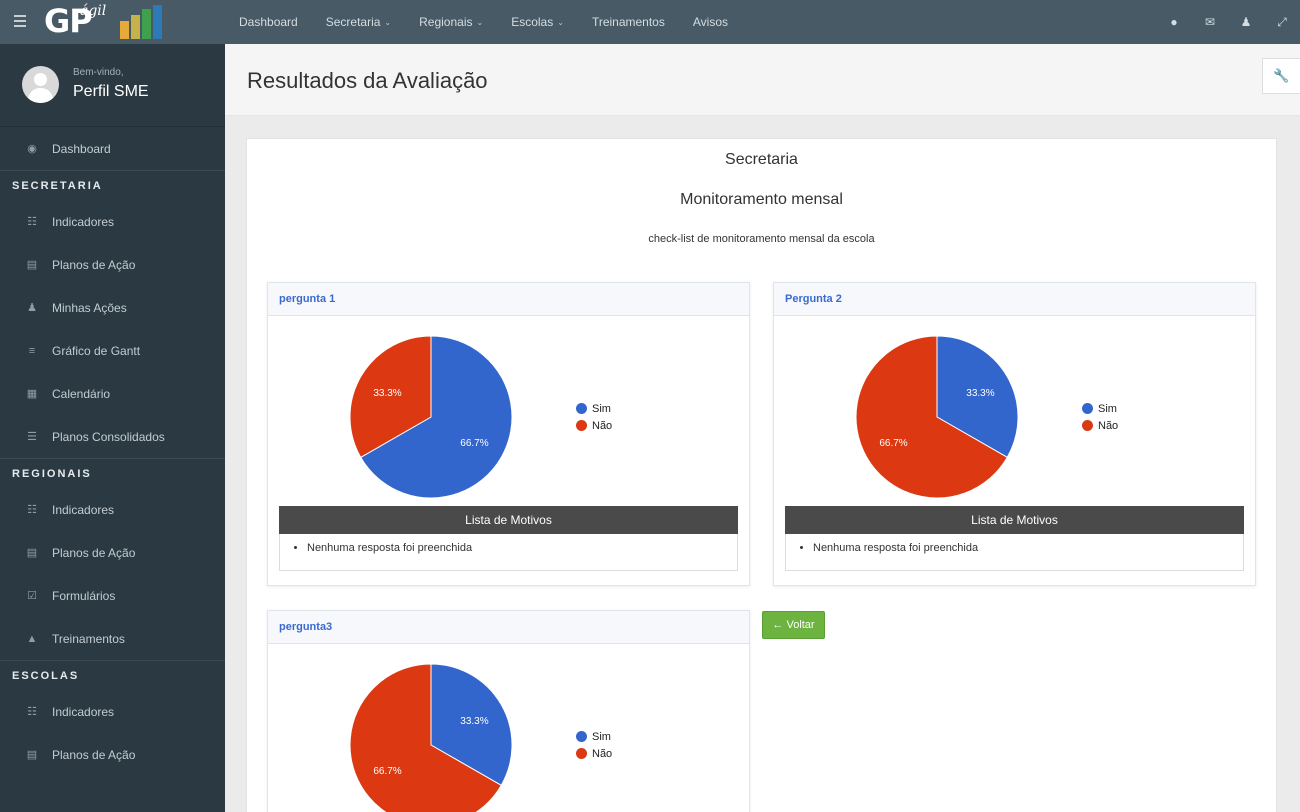  What do you see at coordinates (761, 199) in the screenshot?
I see `panel-subheading: Monitoramento mensal` at bounding box center [761, 199].